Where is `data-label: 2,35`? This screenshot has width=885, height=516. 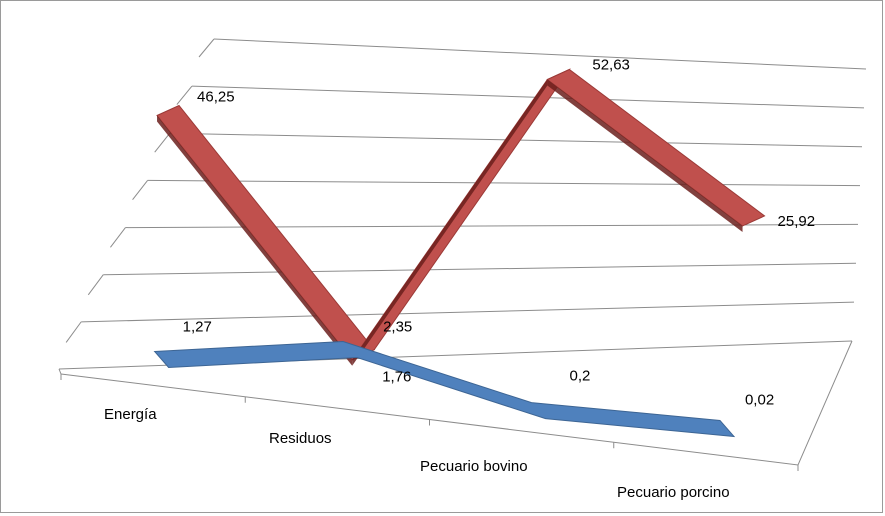 data-label: 2,35 is located at coordinates (397, 327).